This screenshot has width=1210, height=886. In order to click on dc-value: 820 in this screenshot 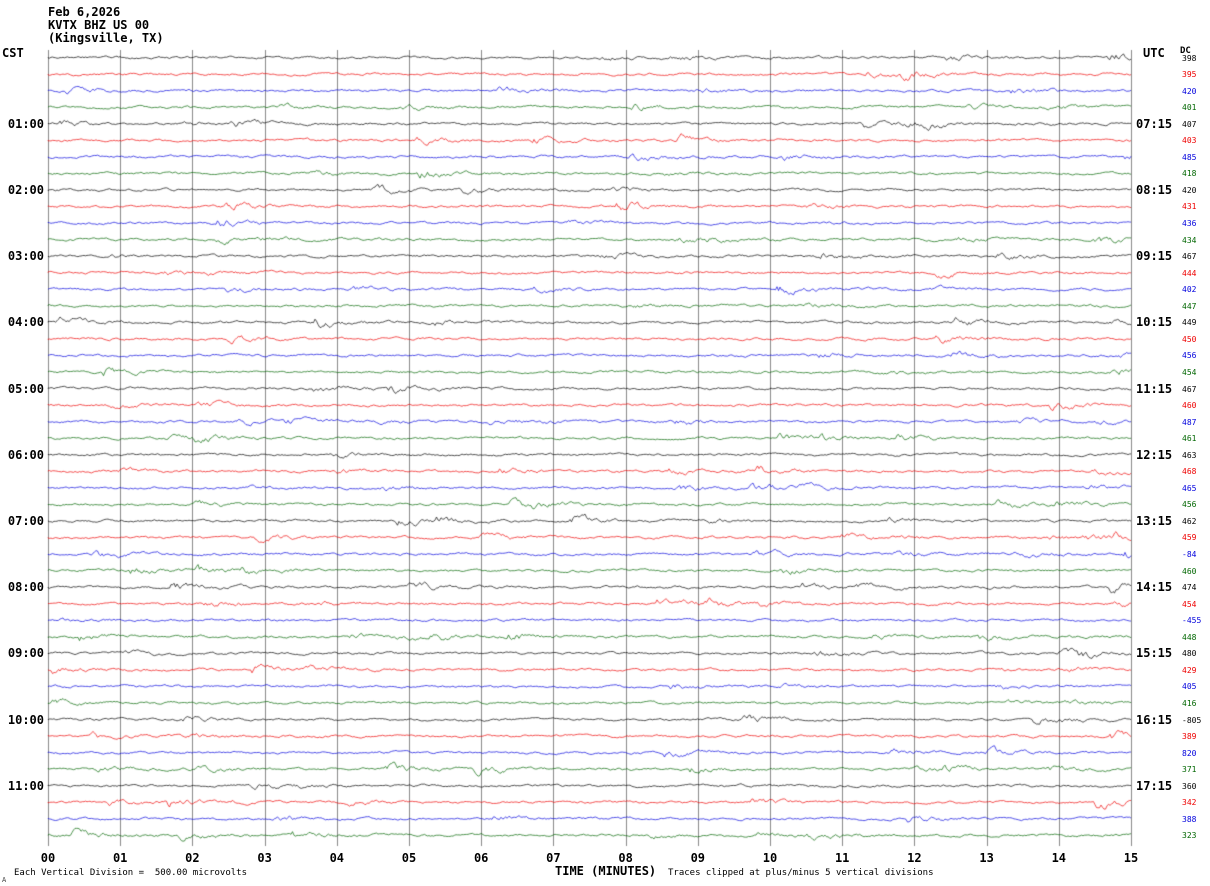, I will do `click(1189, 753)`.